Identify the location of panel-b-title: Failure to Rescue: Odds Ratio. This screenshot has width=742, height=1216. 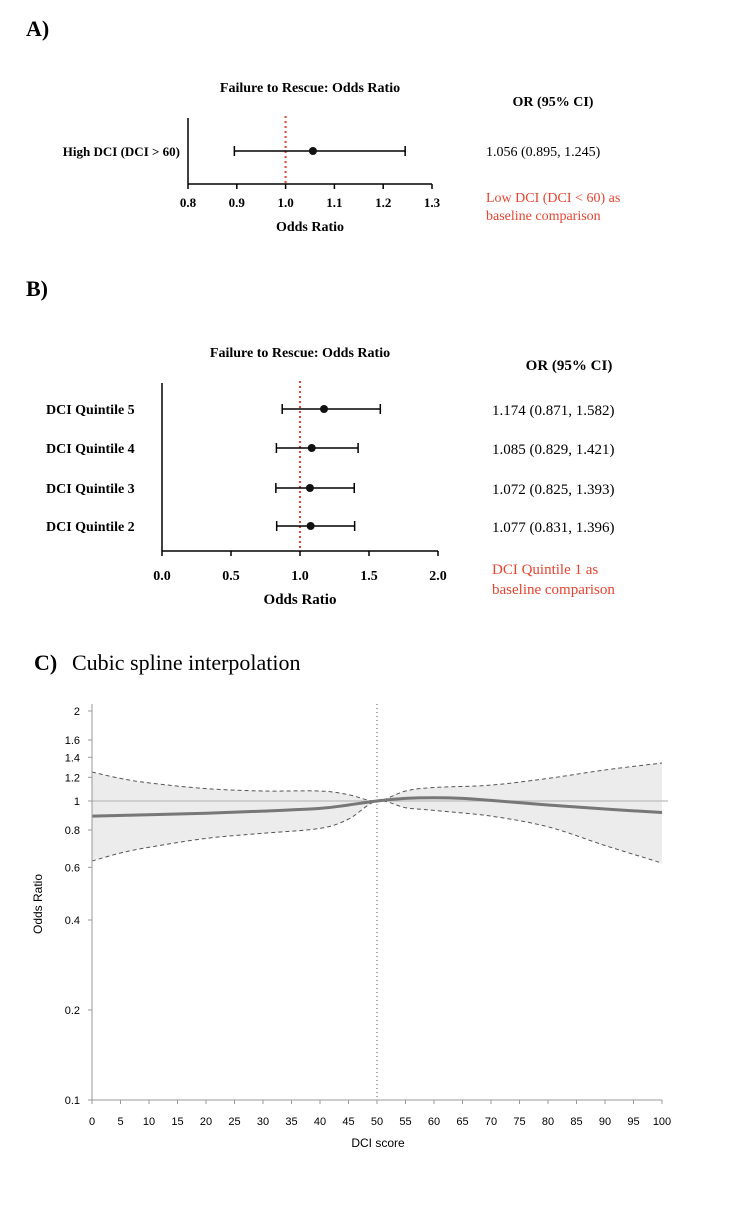
(300, 353).